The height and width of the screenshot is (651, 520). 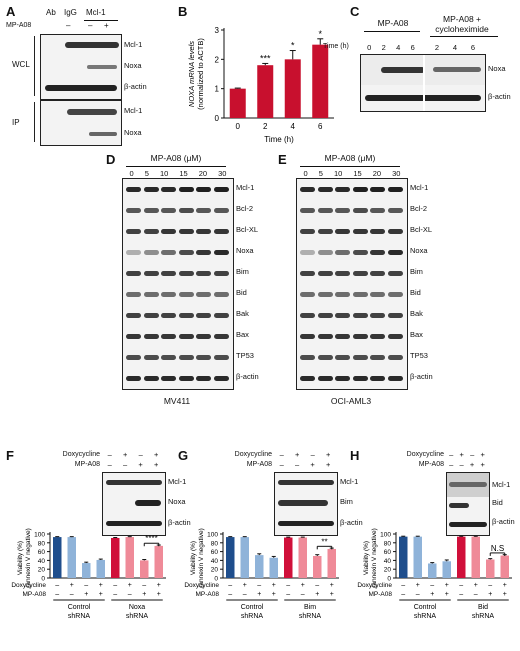 What do you see at coordinates (324, 541) in the screenshot?
I see `significance-label: **` at bounding box center [324, 541].